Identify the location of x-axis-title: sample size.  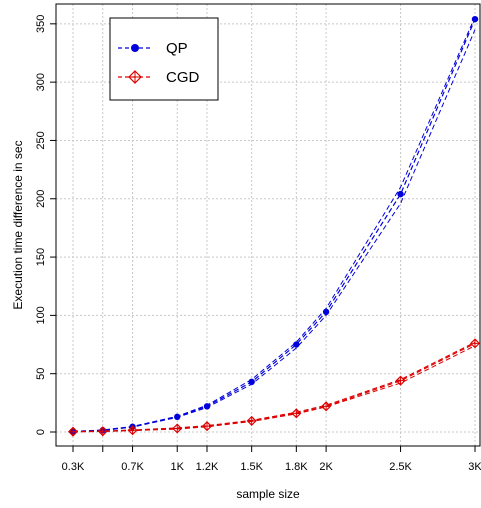
(268, 494).